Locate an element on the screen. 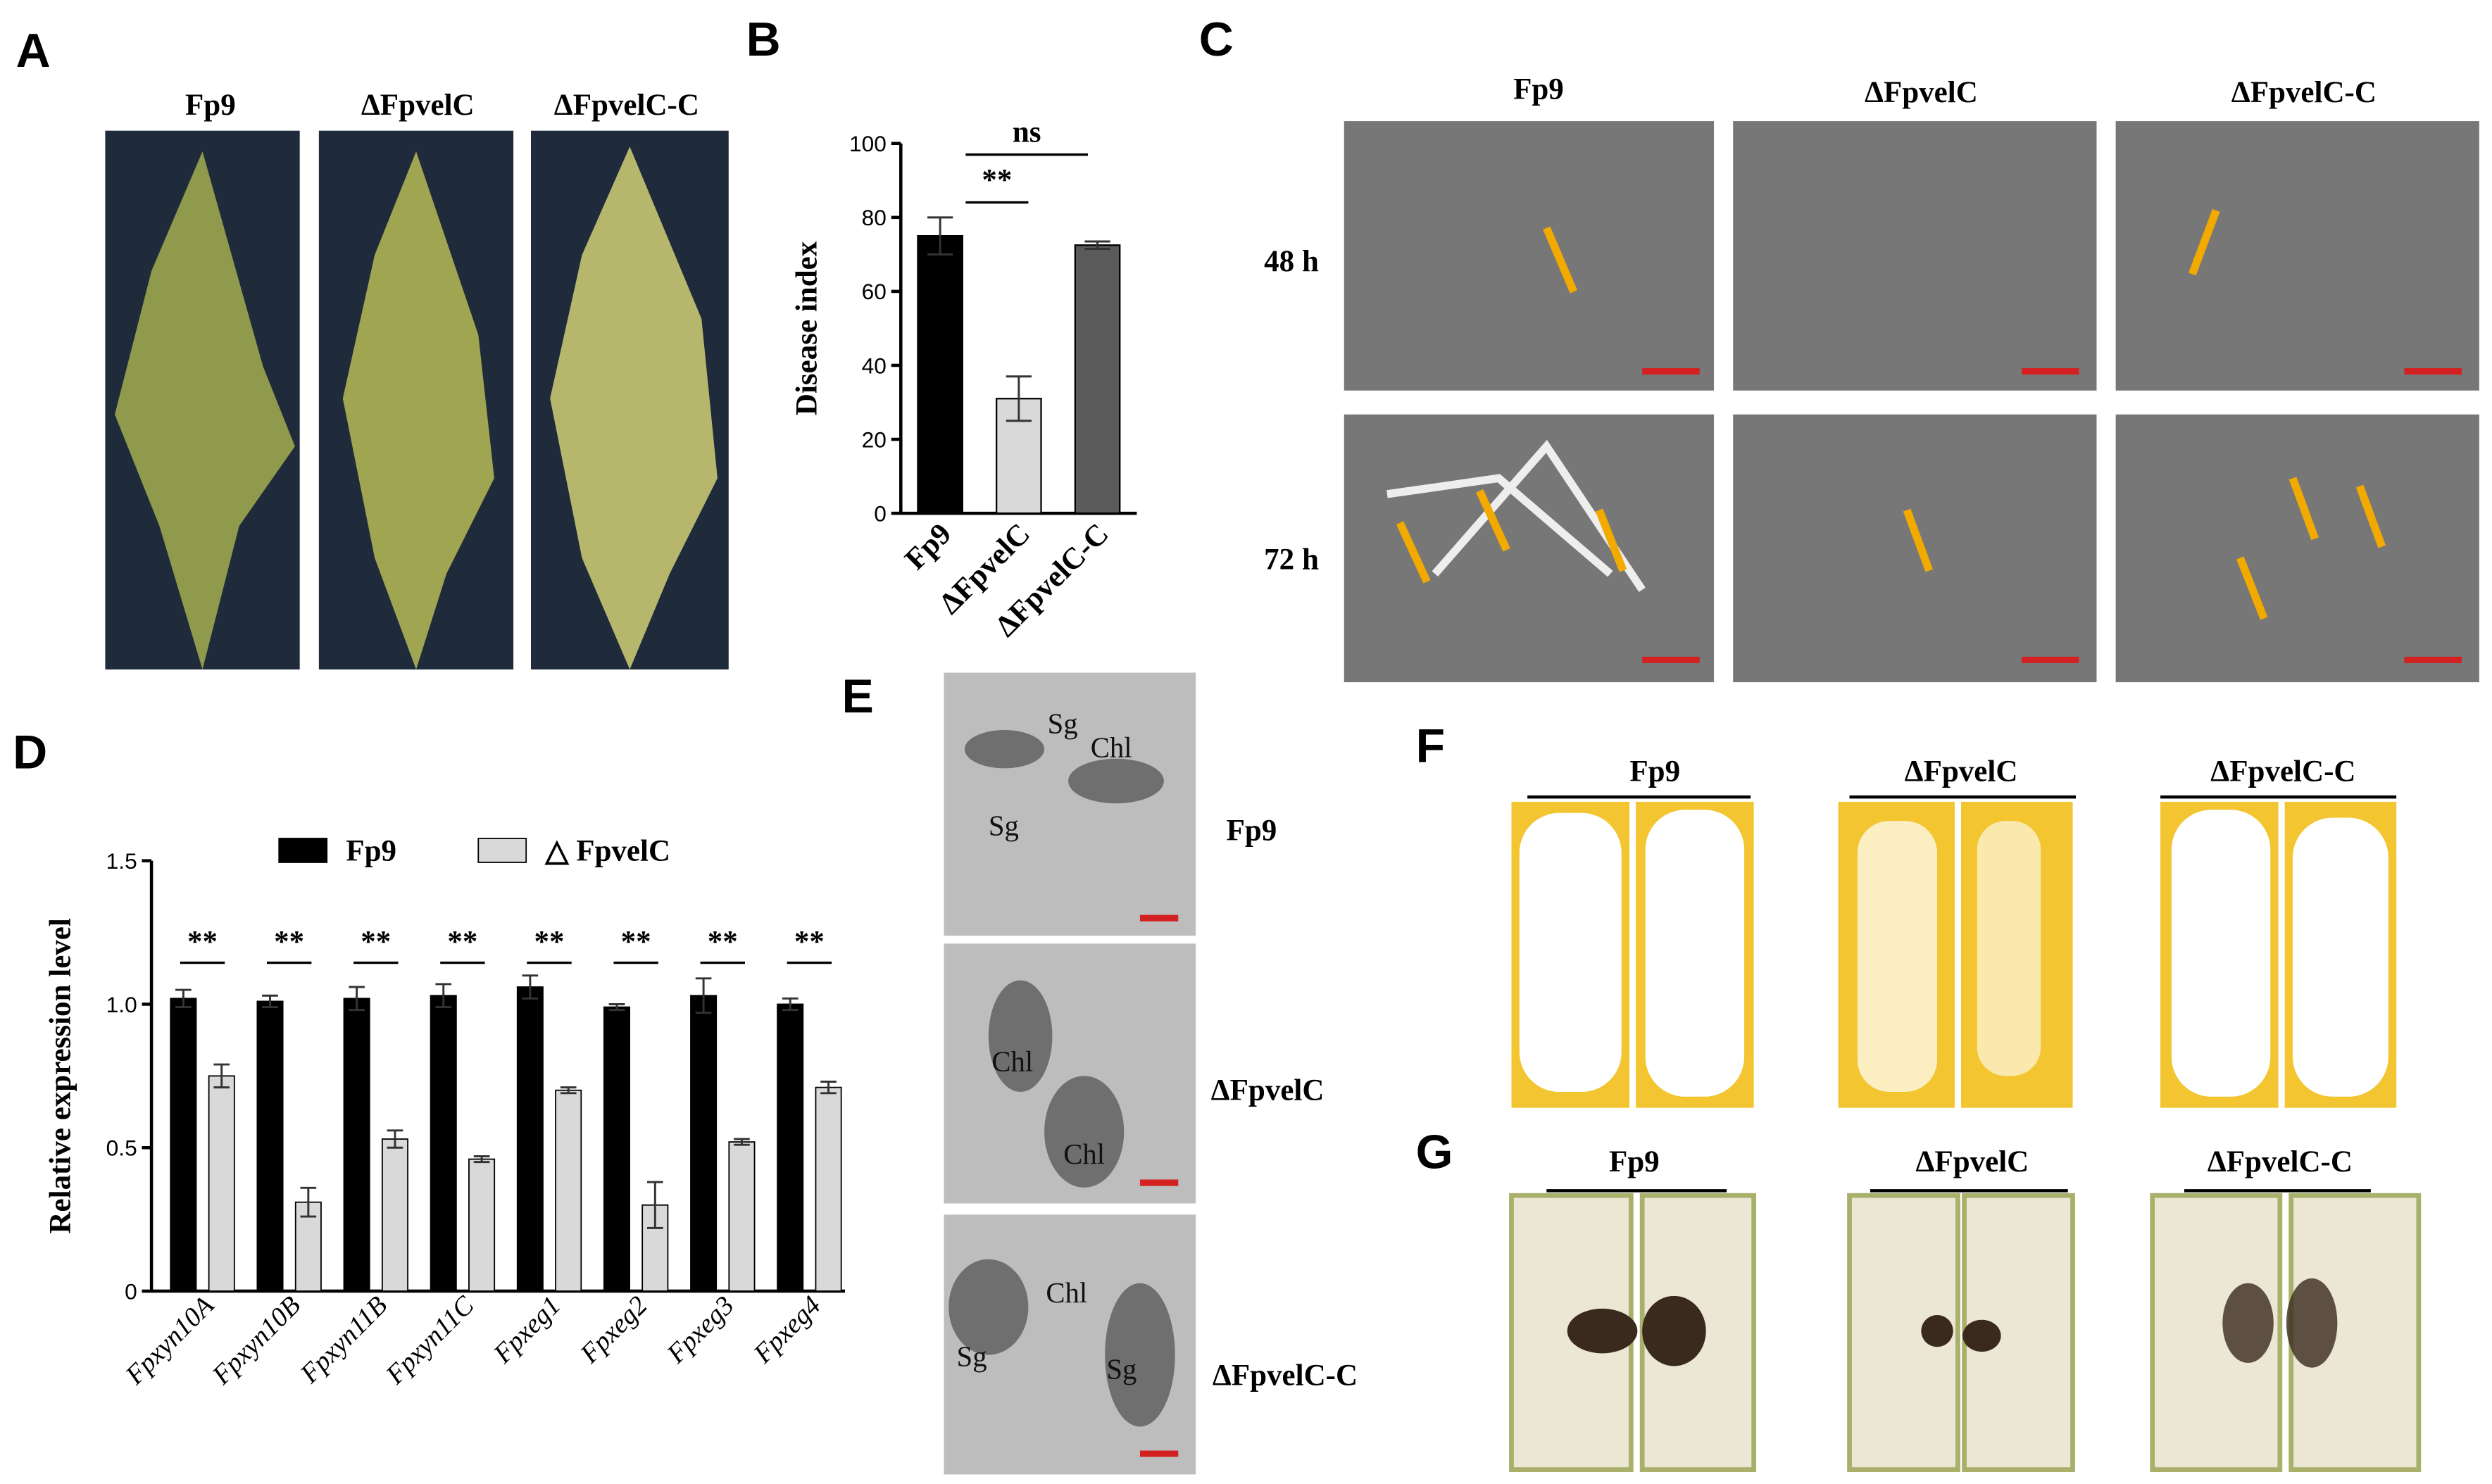  label: 72 h is located at coordinates (1291, 559).